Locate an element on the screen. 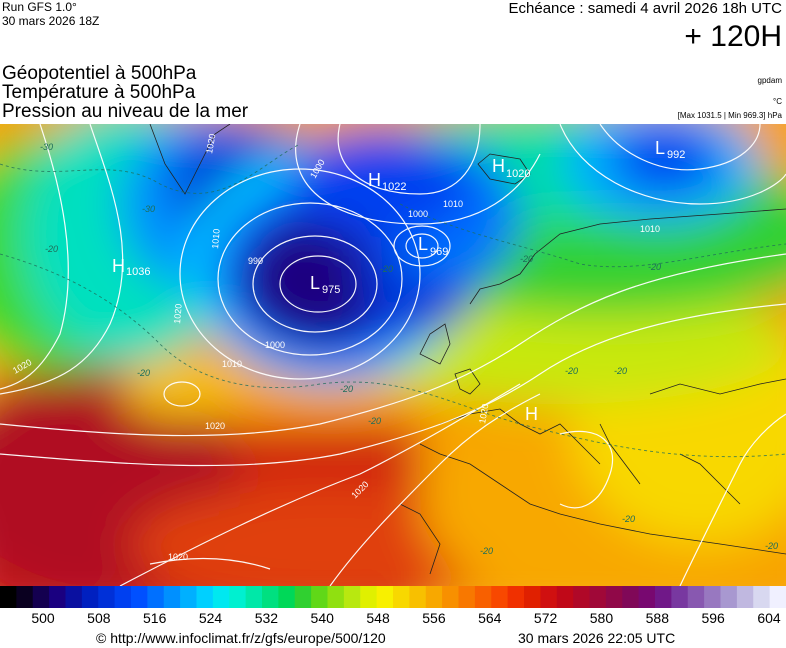 This screenshot has width=786, height=648. scale-tick-label: 604 is located at coordinates (769, 618).